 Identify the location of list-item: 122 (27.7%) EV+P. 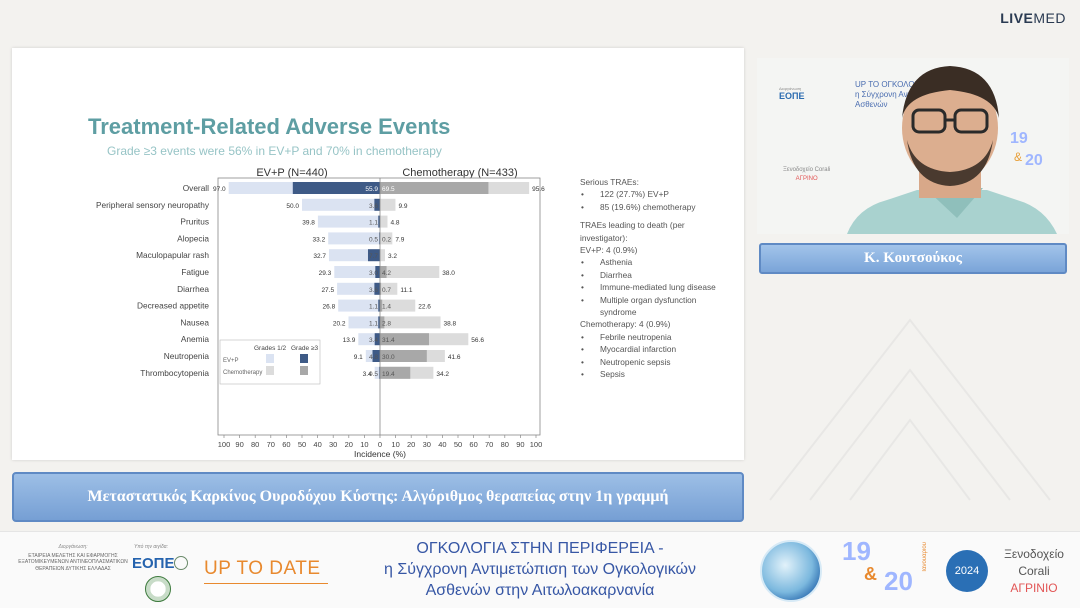
(655, 194).